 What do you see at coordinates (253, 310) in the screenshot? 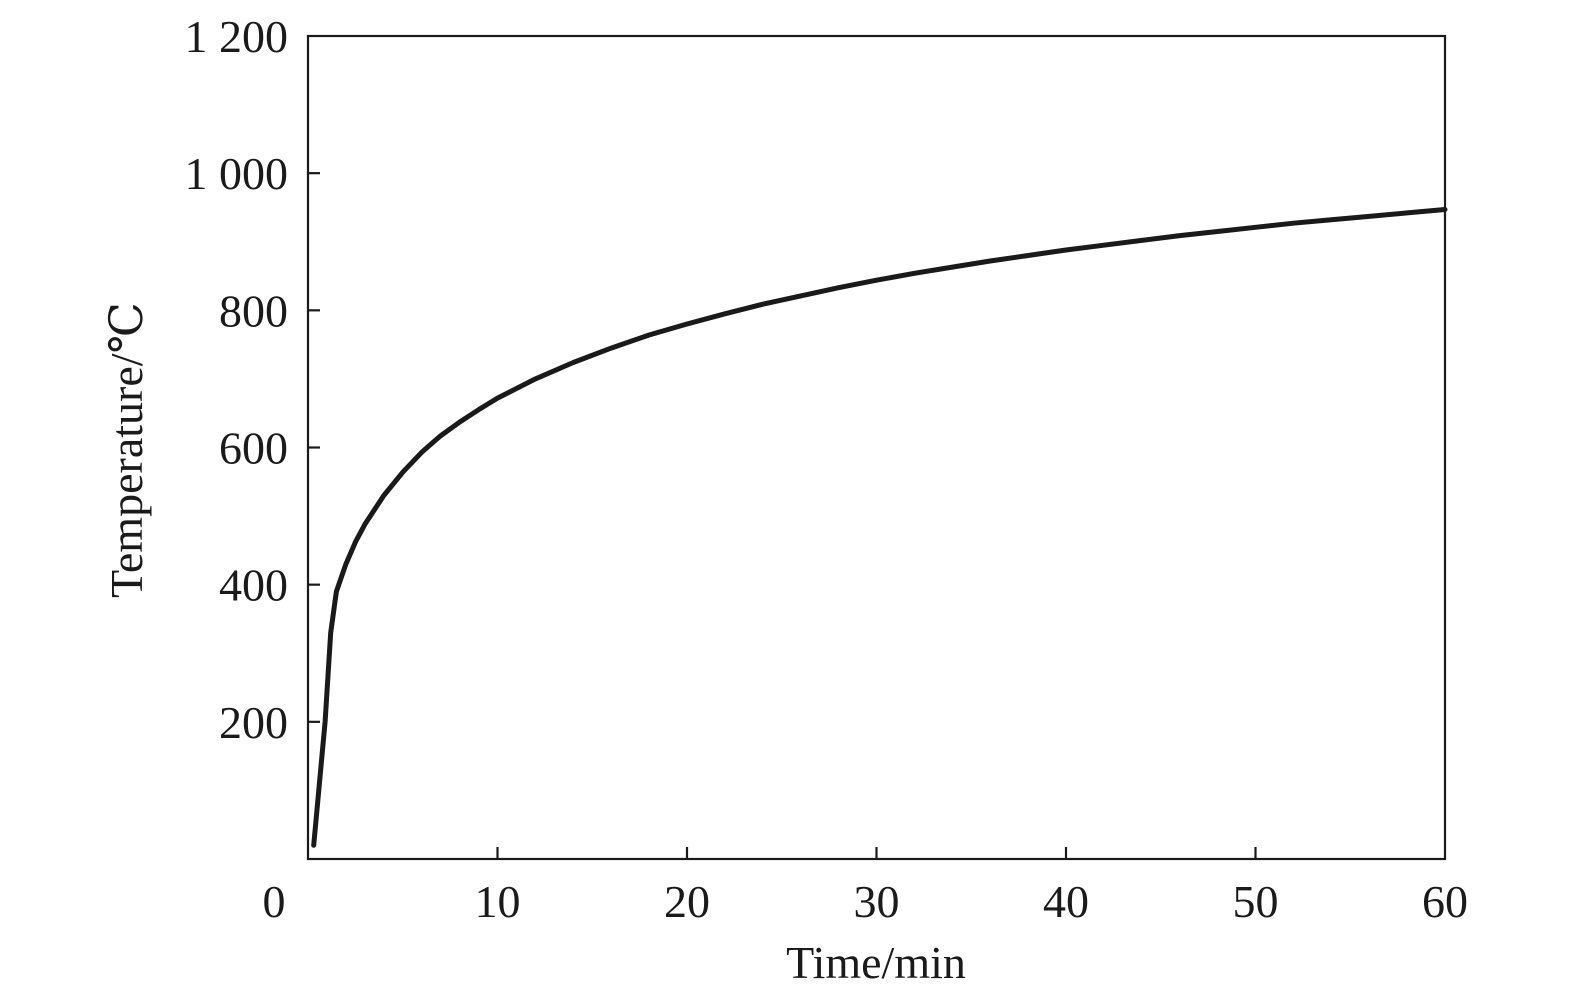
I see `y-tick-label: 800` at bounding box center [253, 310].